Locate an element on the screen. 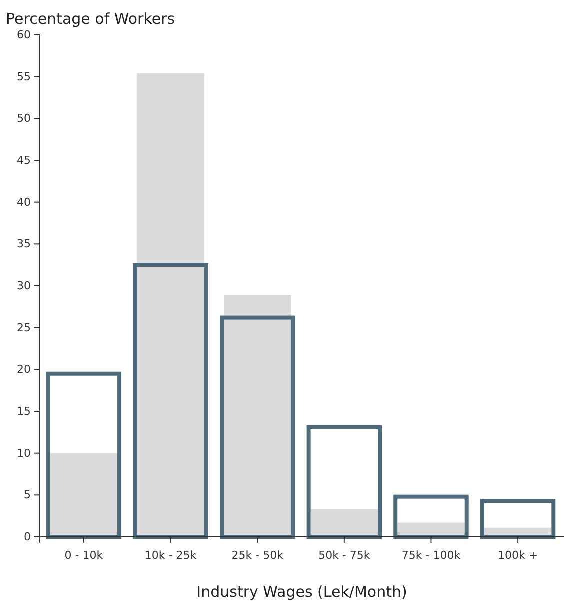 Image resolution: width=564 pixels, height=601 pixels. y-axis-title: Percentage of Workers is located at coordinates (91, 19).